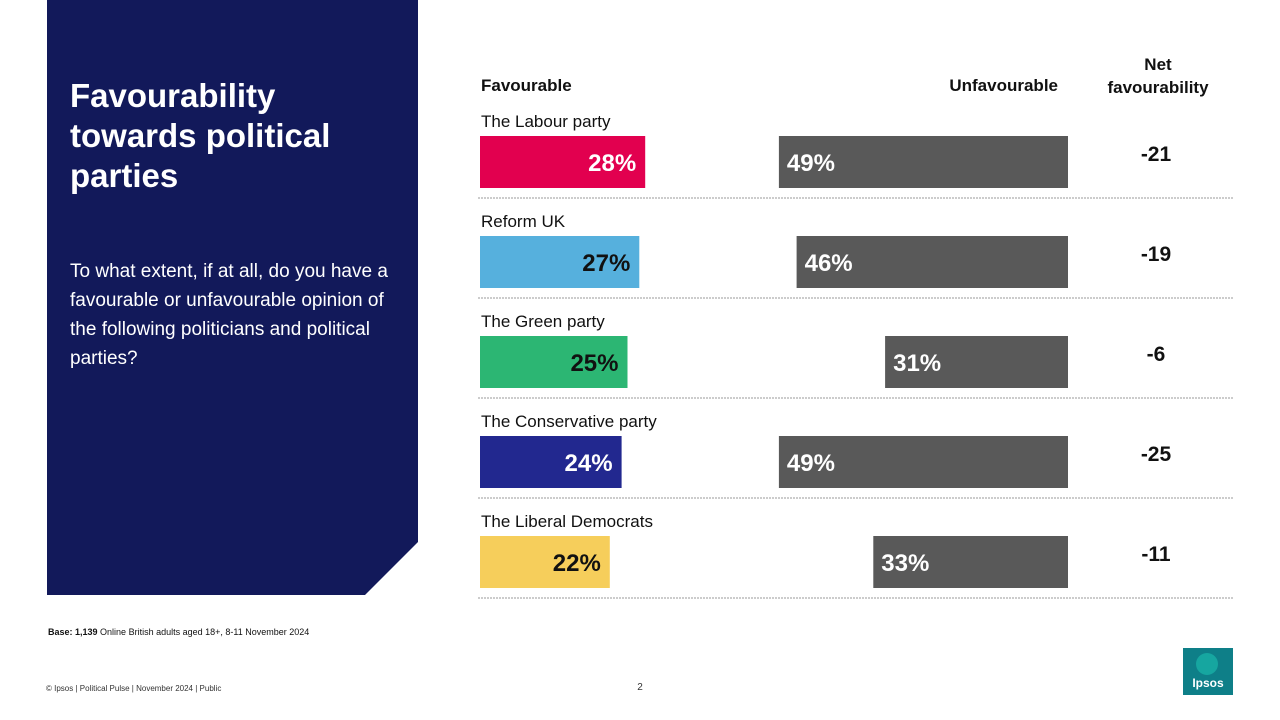 Image resolution: width=1280 pixels, height=720 pixels. I want to click on net-favourability-value: -11, so click(1156, 554).